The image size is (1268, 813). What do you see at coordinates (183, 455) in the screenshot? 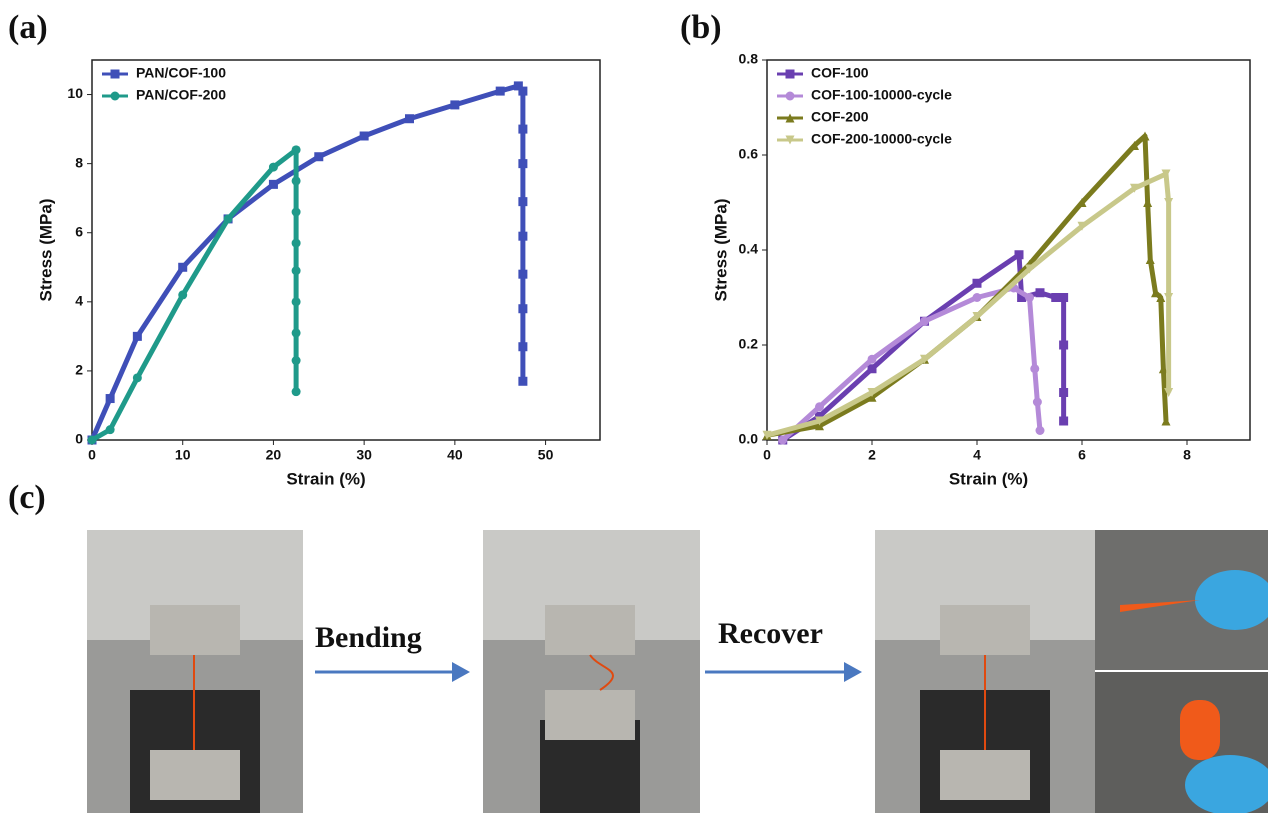
I see `x-tick-label: 10` at bounding box center [183, 455].